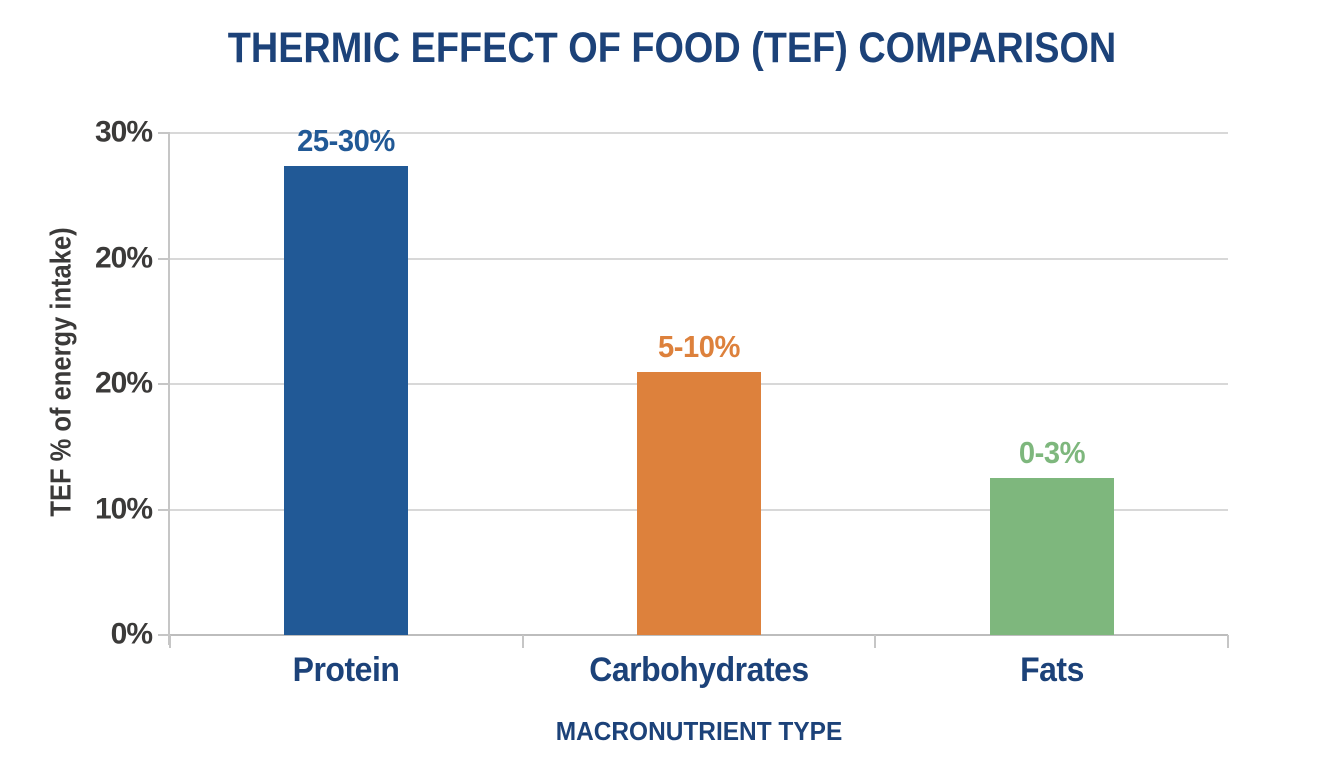  Describe the element at coordinates (1052, 670) in the screenshot. I see `category-label-fats: Fats` at that location.